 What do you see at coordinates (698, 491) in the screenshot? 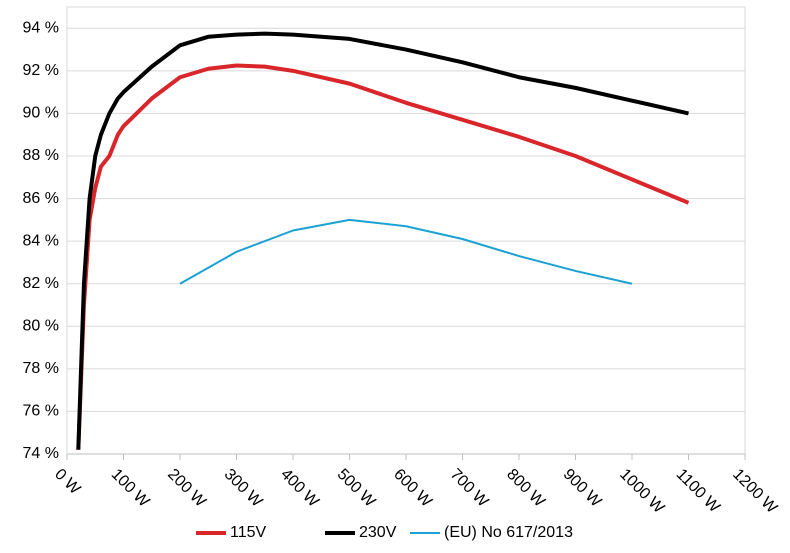
I see `x-tick-label: 1100 W` at bounding box center [698, 491].